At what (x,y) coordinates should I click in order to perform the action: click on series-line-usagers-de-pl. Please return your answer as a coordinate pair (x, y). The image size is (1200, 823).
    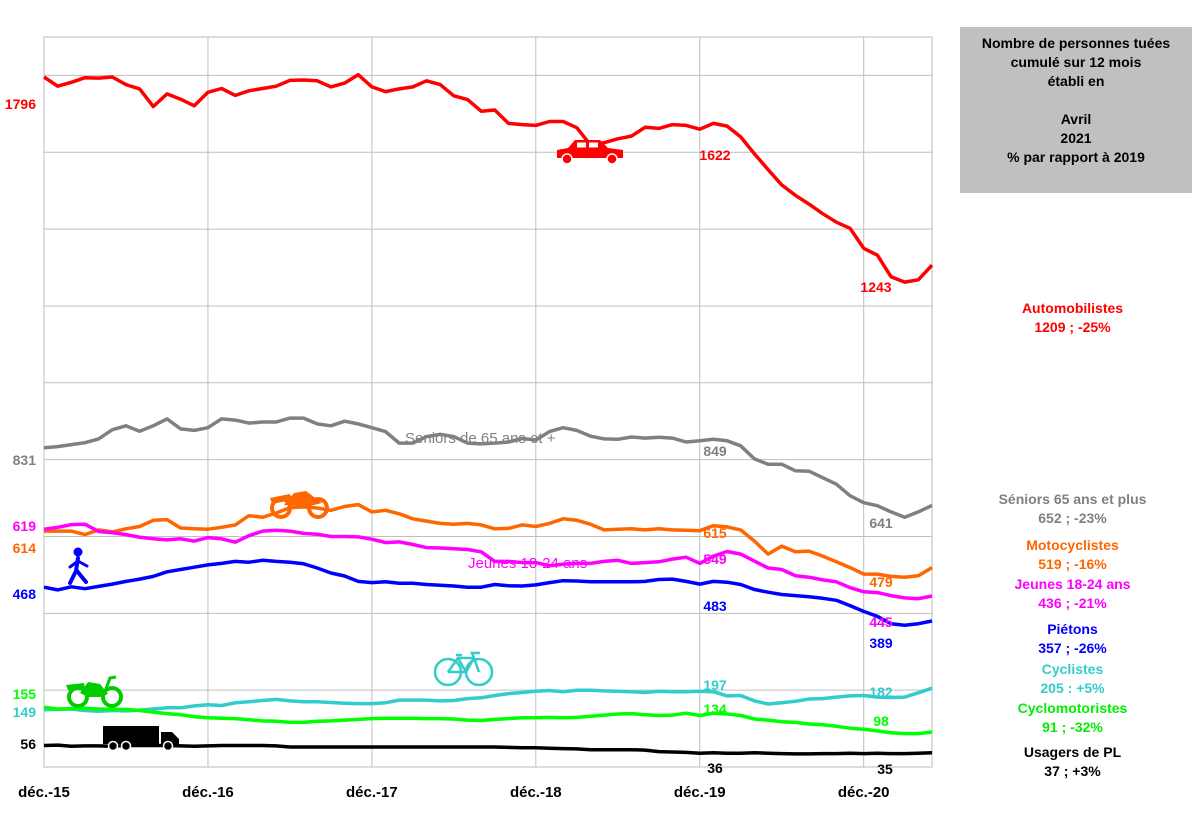
    Looking at the image, I should click on (488, 749).